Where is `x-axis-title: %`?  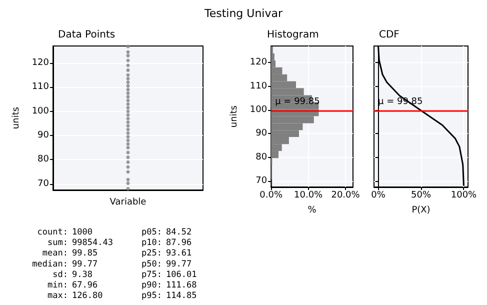
x-axis-title: % is located at coordinates (312, 211).